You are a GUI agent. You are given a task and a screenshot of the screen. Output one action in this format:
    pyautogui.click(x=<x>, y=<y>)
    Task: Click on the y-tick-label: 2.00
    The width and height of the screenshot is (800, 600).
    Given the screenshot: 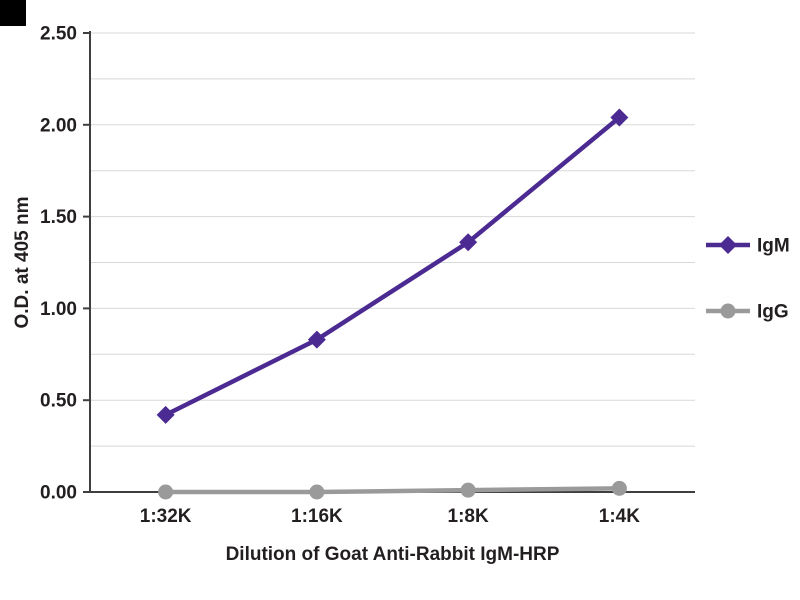 What is the action you would take?
    pyautogui.click(x=58, y=125)
    